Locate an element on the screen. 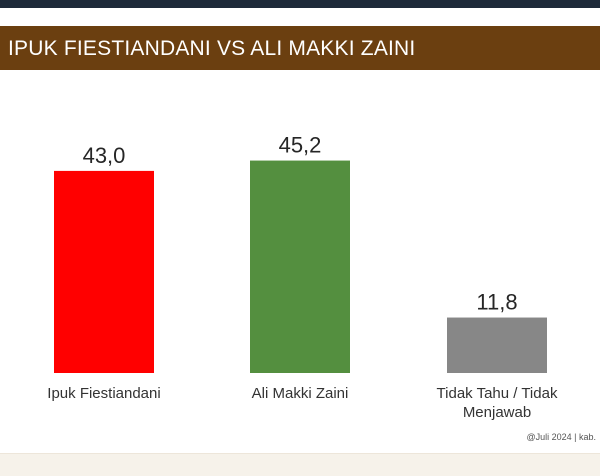 The width and height of the screenshot is (600, 476). title-banner: IPUK FIESTIANDANI VS ALI MAKKI ZAINI is located at coordinates (300, 48).